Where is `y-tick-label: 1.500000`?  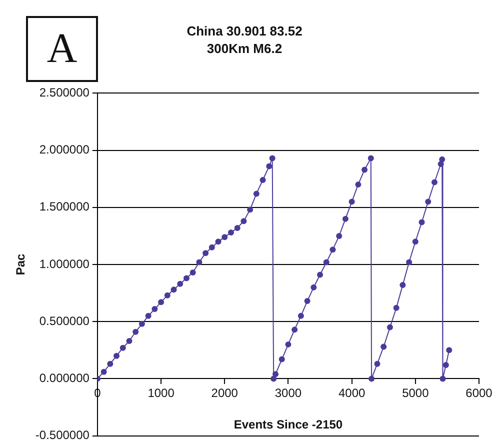
y-tick-label: 1.500000 is located at coordinates (64, 207).